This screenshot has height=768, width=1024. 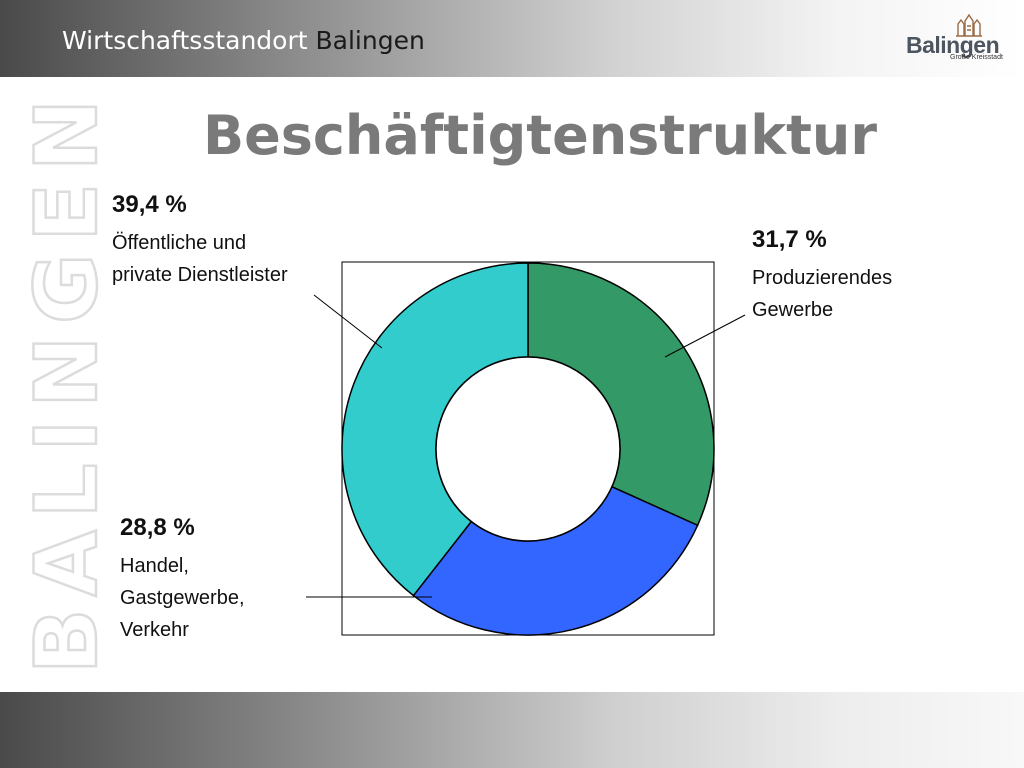 I want to click on vertical-brand: BALINGEN, so click(x=65, y=387).